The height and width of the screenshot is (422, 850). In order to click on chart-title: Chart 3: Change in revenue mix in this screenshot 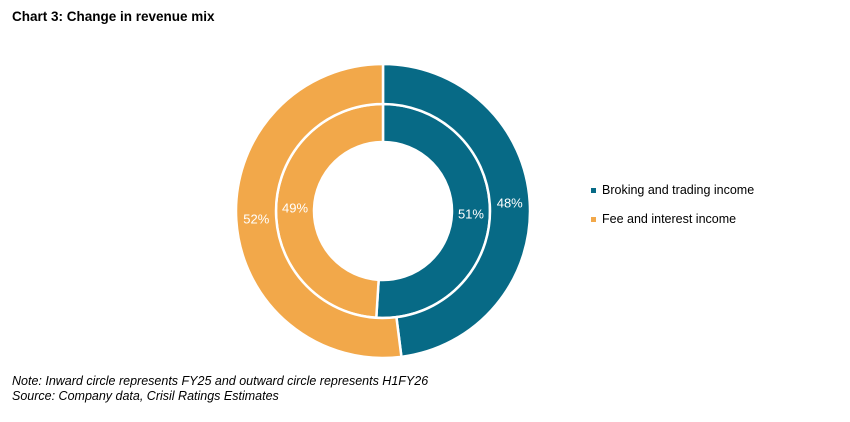, I will do `click(113, 16)`.